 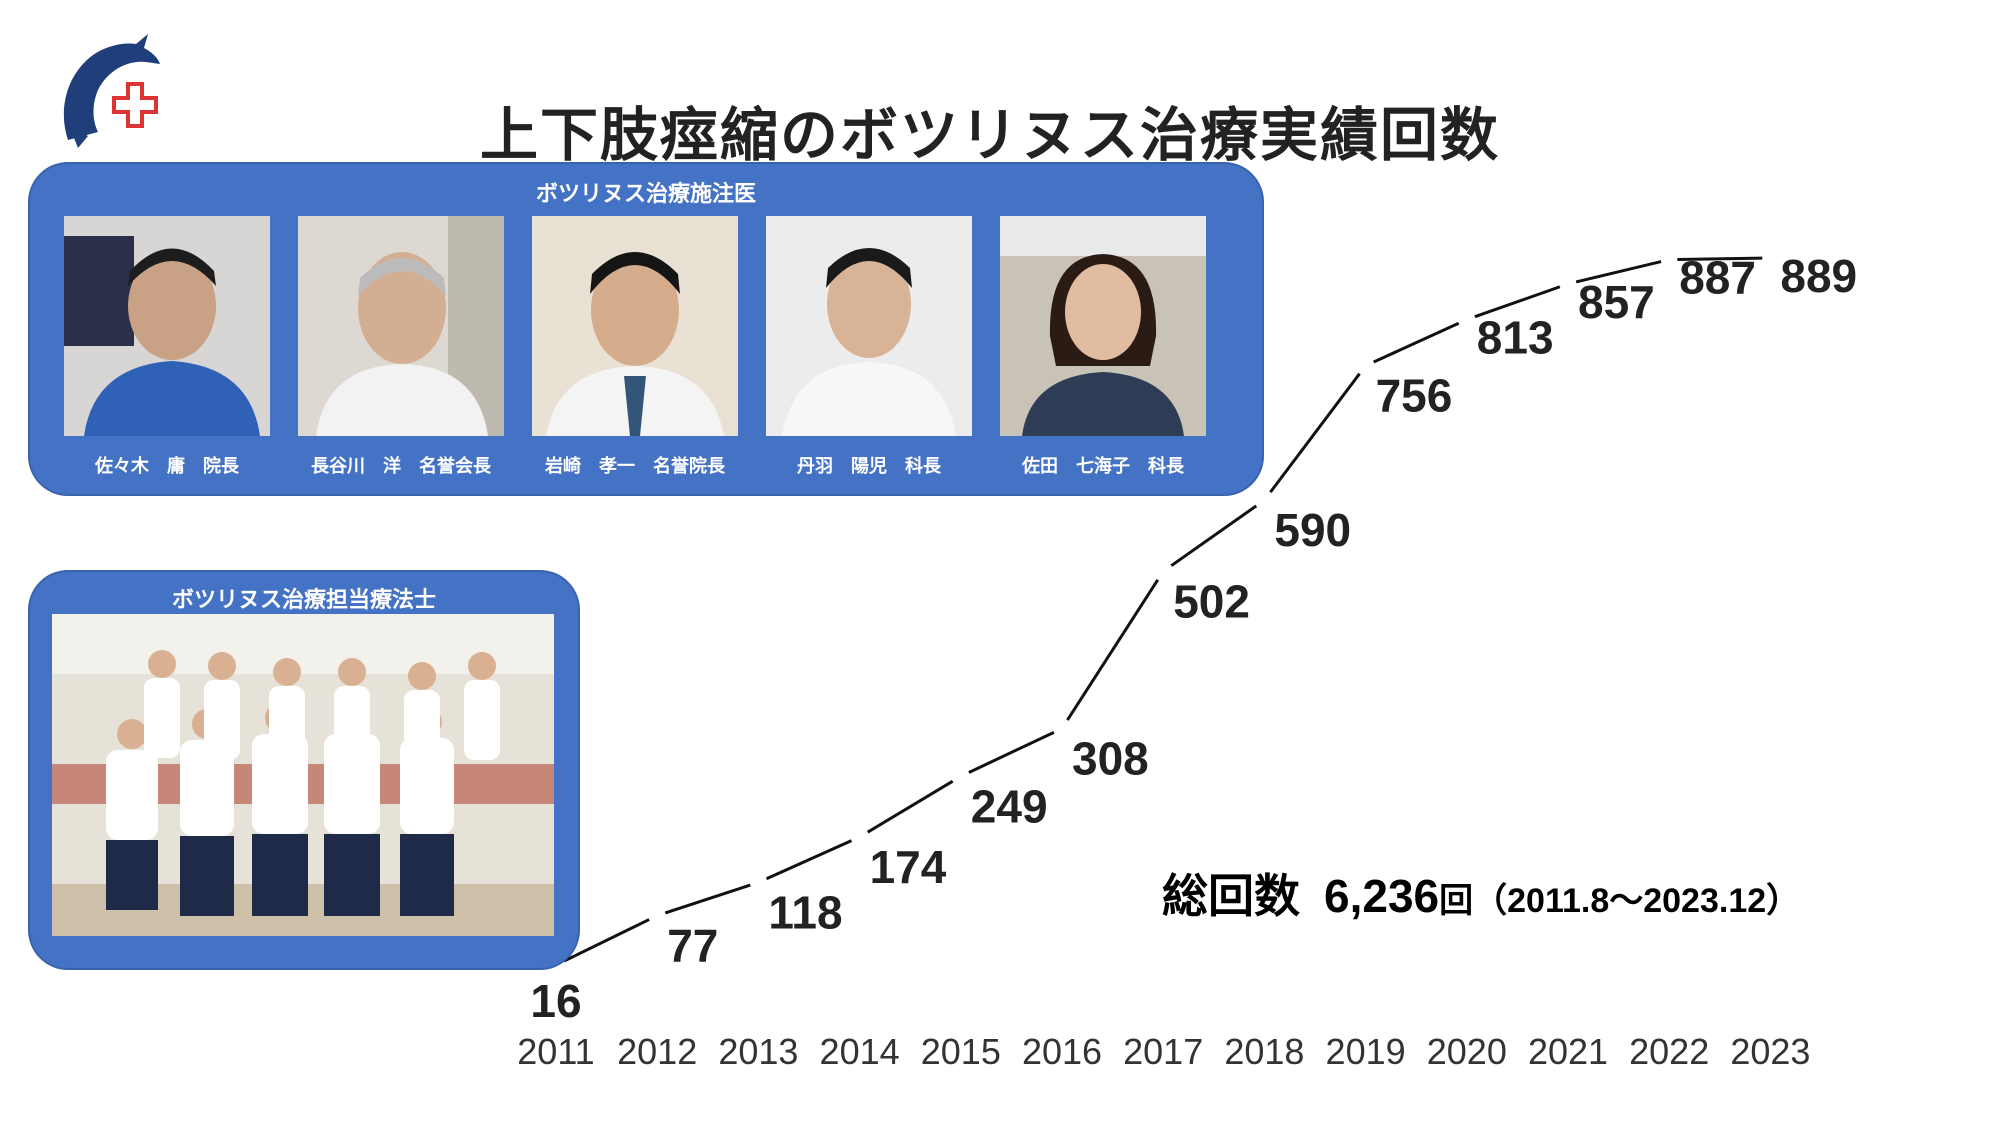 I want to click on x-tick-2021: 2021, so click(x=1568, y=1051).